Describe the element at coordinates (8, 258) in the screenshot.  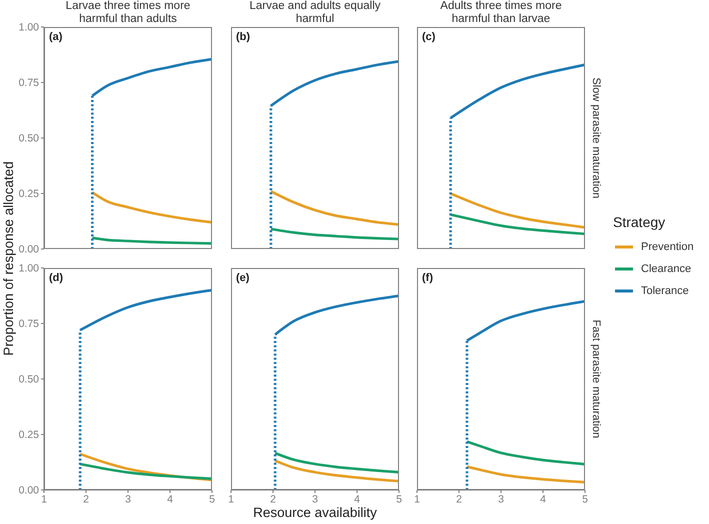
I see `y-axis-title: Proportion of response allocated` at that location.